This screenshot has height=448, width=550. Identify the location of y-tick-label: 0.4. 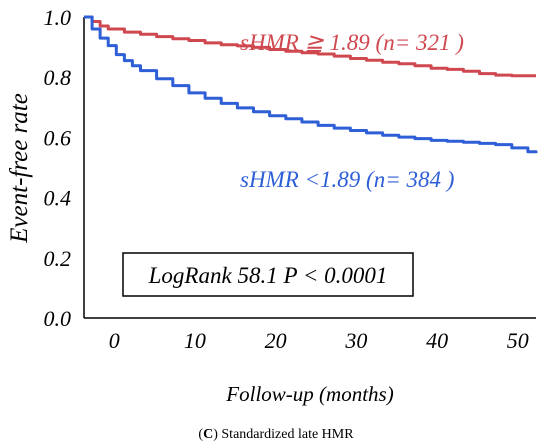
(58, 198).